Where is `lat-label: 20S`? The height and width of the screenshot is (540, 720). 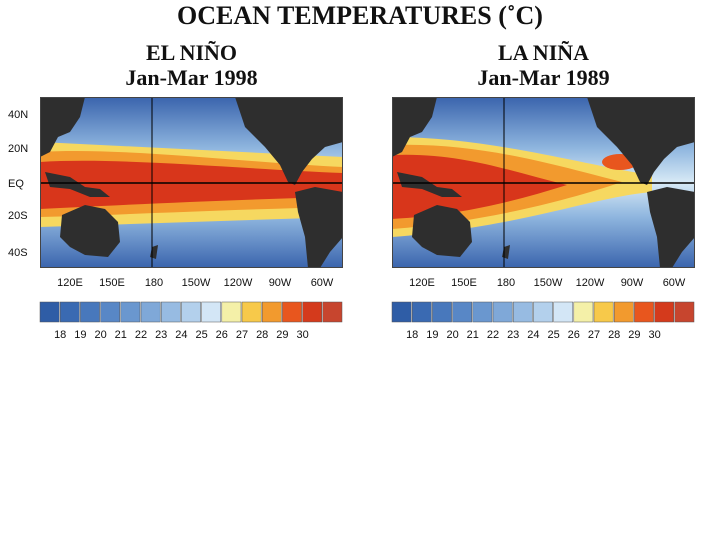 lat-label: 20S is located at coordinates (18, 216).